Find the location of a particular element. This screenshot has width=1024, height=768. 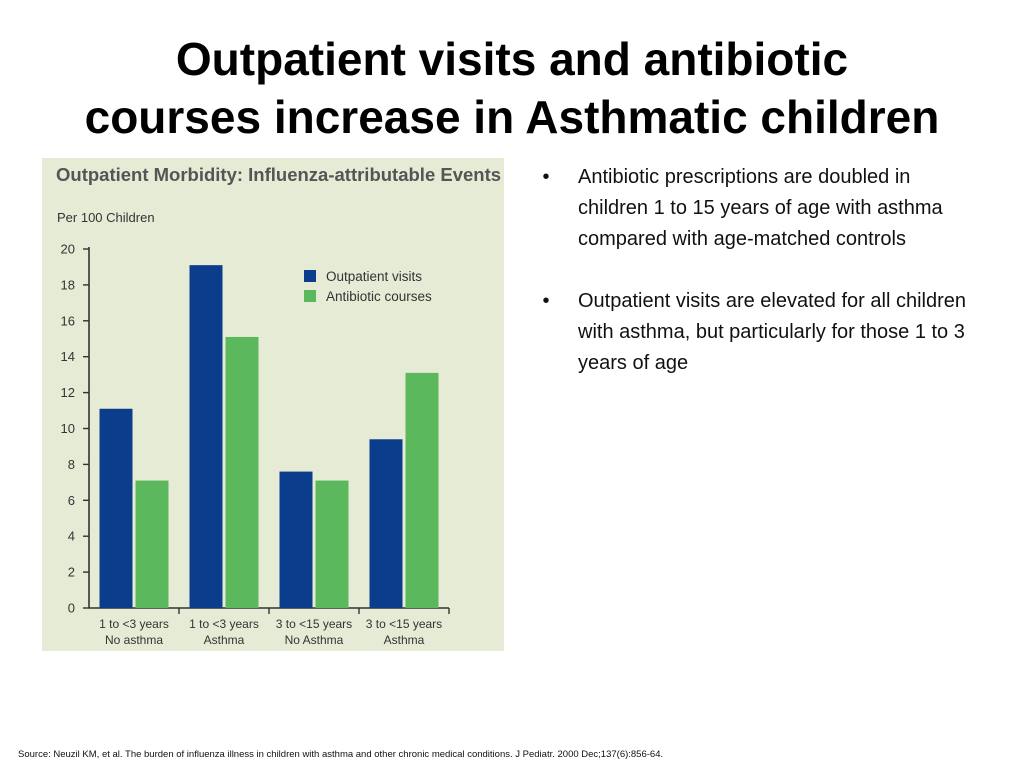

y-tick-label: 8 is located at coordinates (71, 464).